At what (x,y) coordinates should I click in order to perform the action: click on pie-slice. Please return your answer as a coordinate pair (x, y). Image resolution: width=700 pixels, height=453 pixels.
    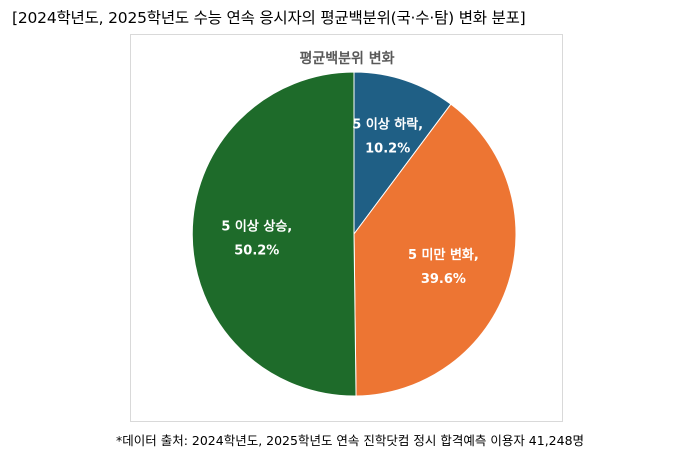
    Looking at the image, I should click on (402, 153).